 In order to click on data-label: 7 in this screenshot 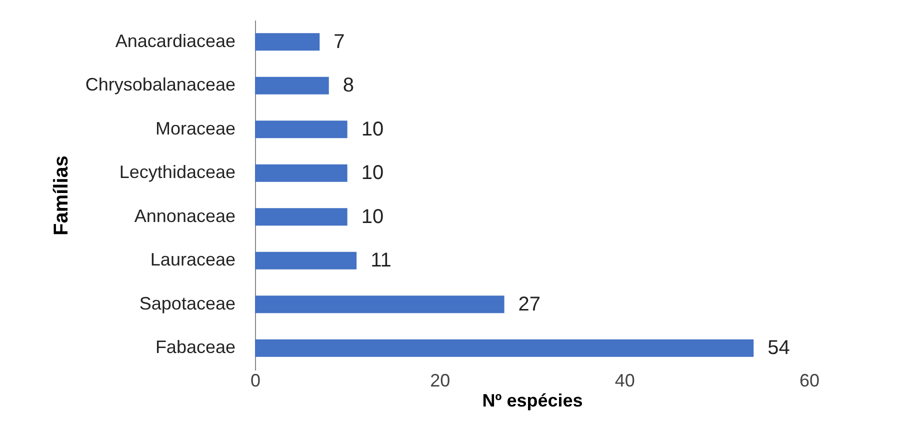, I will do `click(339, 41)`.